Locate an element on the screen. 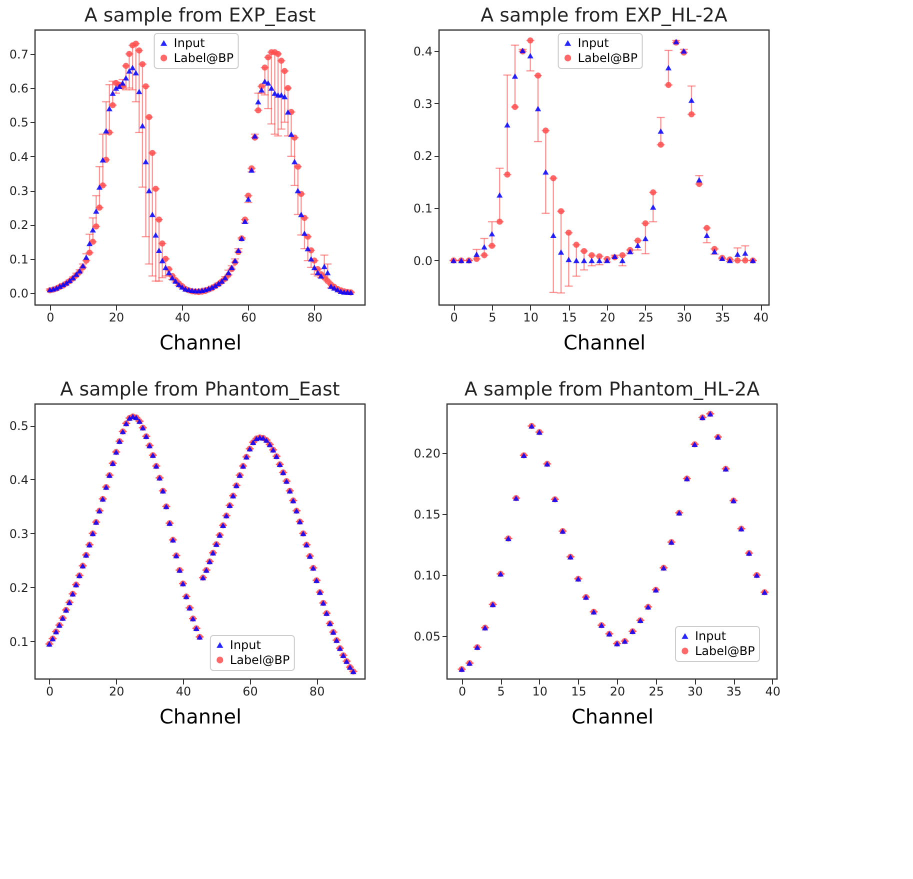  y-tick-label: 0.6 is located at coordinates (18, 89).